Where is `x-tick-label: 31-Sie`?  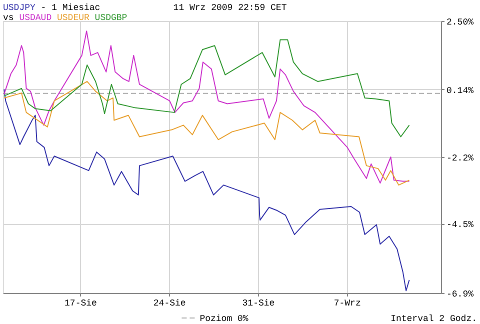
x-tick-label: 31-Sie is located at coordinates (258, 303).